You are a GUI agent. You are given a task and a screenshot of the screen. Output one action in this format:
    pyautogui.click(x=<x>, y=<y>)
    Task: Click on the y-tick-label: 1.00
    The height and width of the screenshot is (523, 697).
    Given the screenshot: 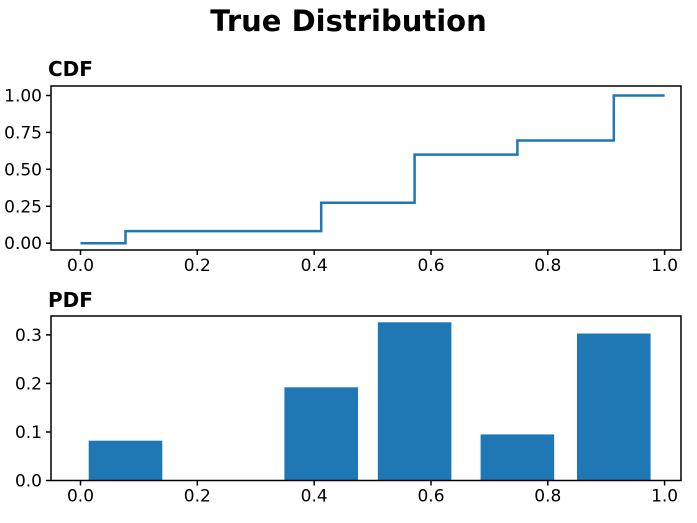 What is the action you would take?
    pyautogui.click(x=23, y=96)
    